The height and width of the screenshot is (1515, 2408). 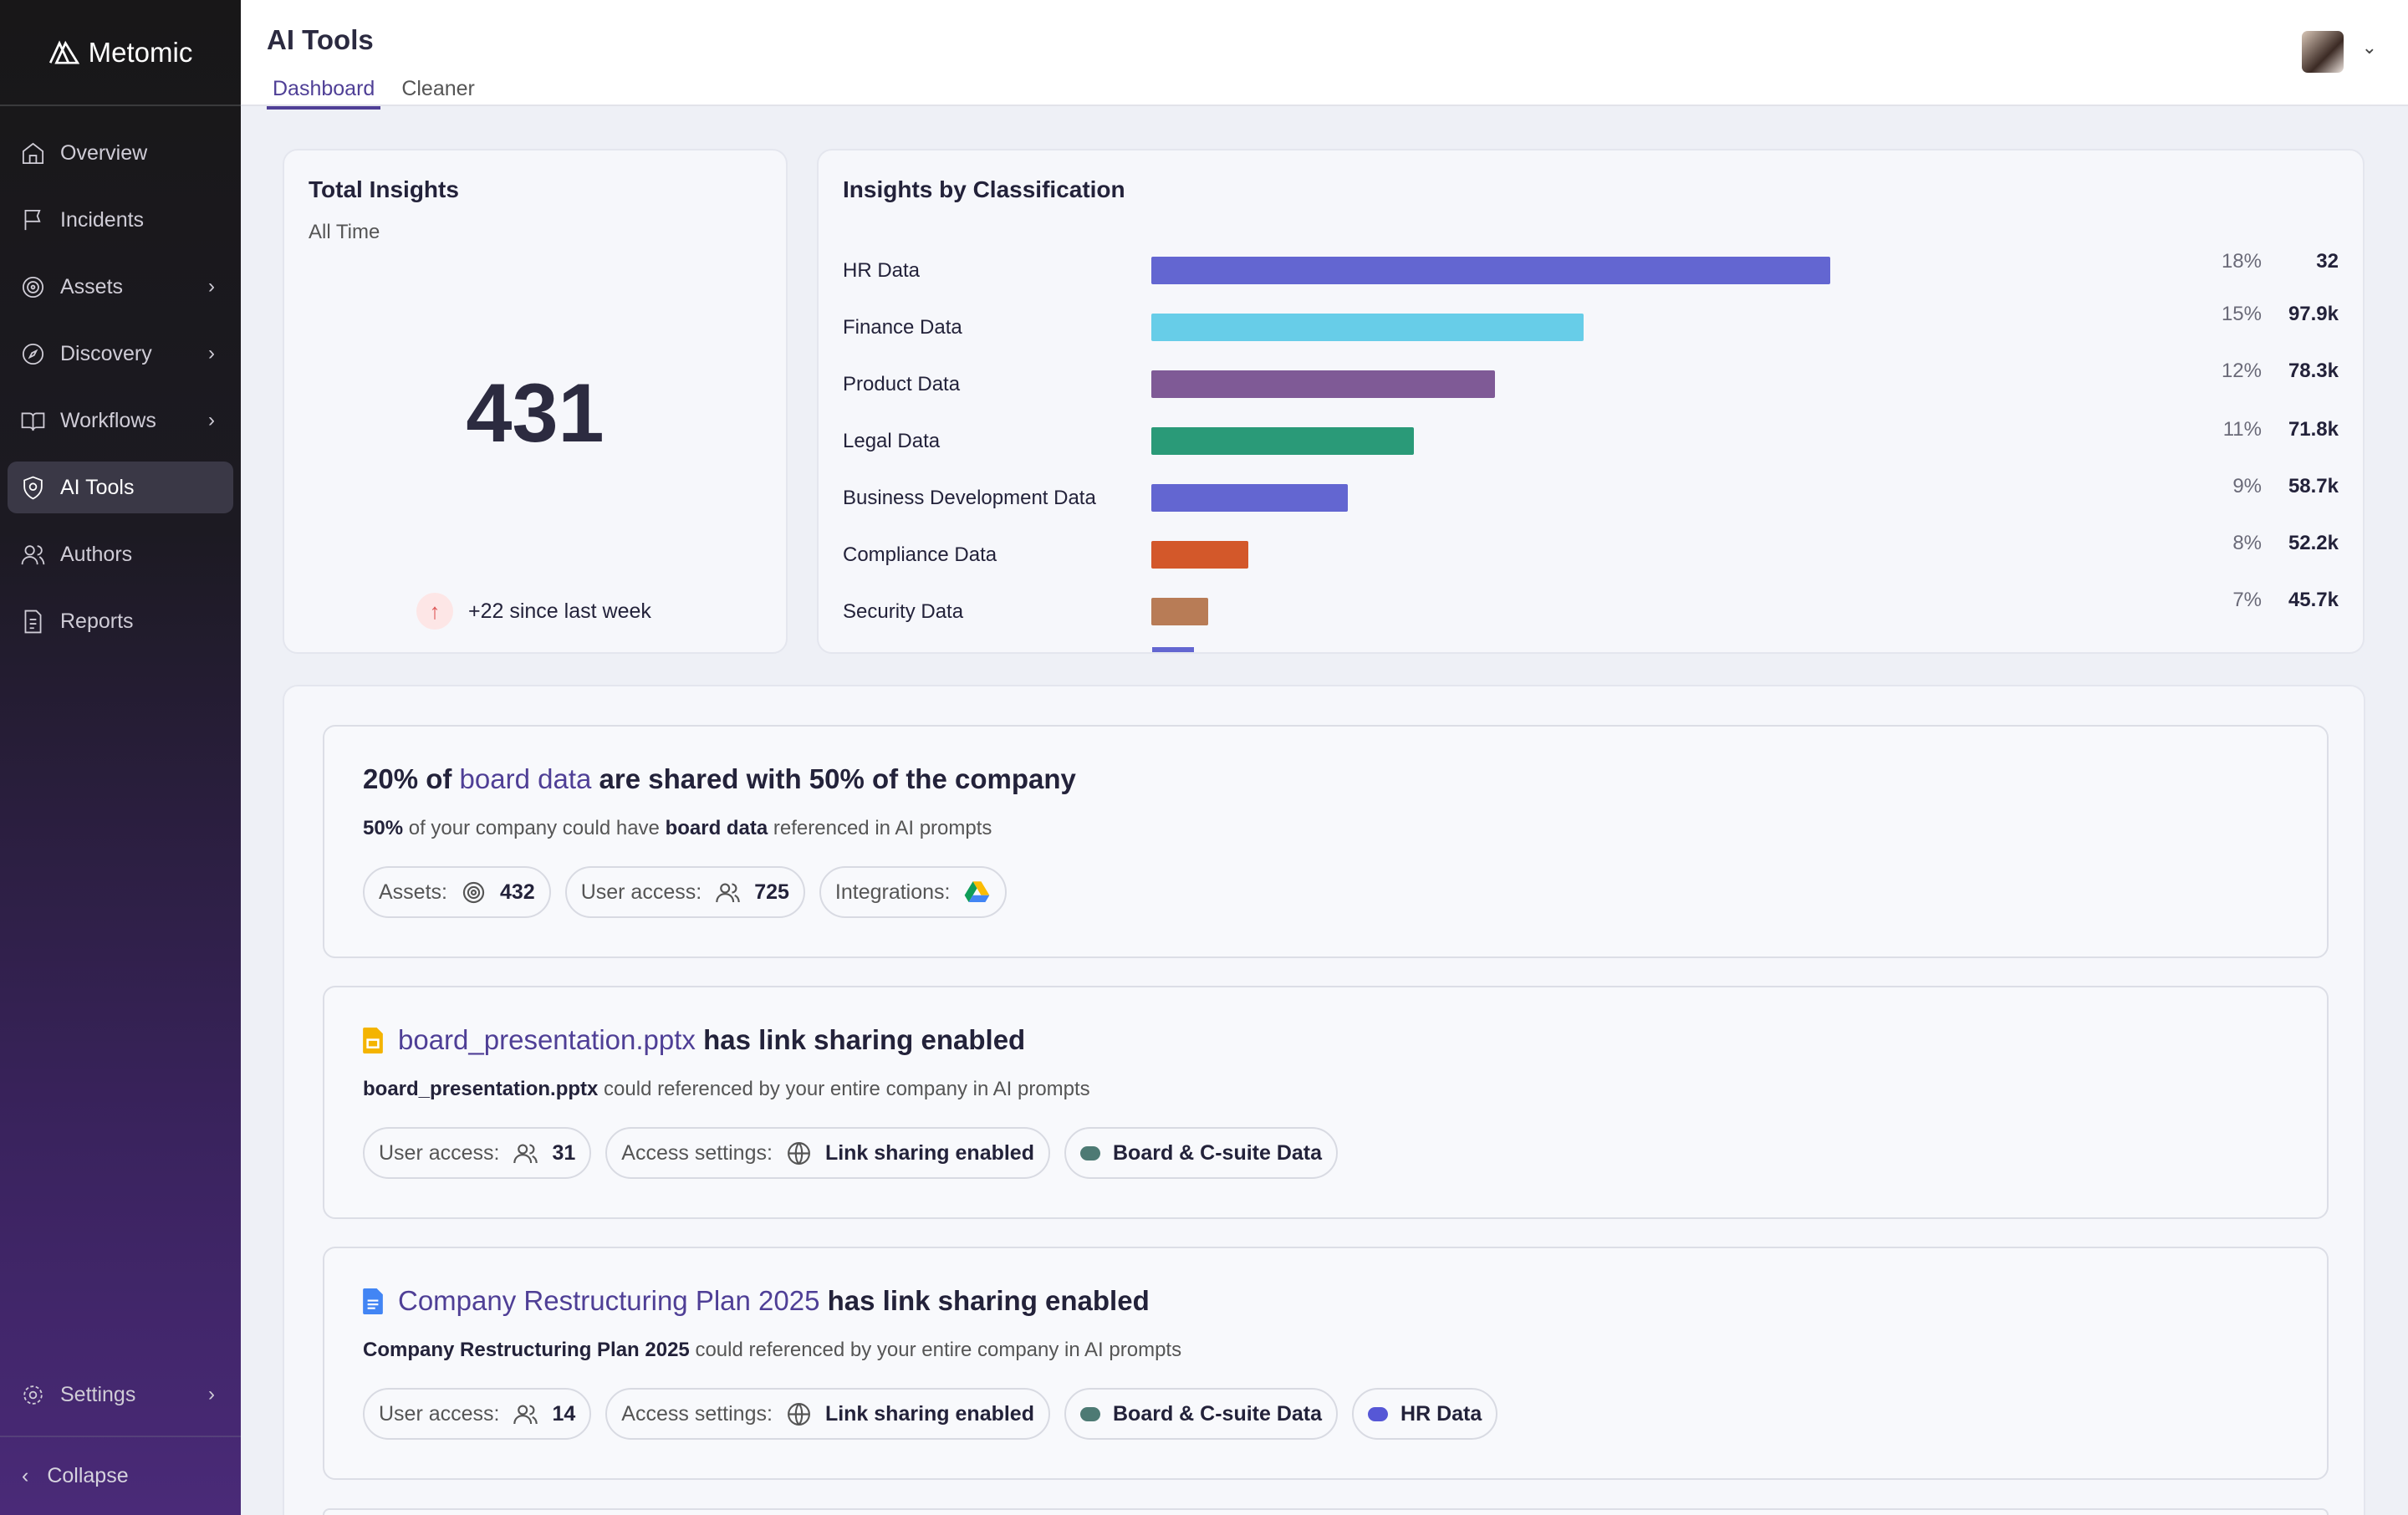 I want to click on sidebar-item-discovery: Discovery ›, so click(x=120, y=354).